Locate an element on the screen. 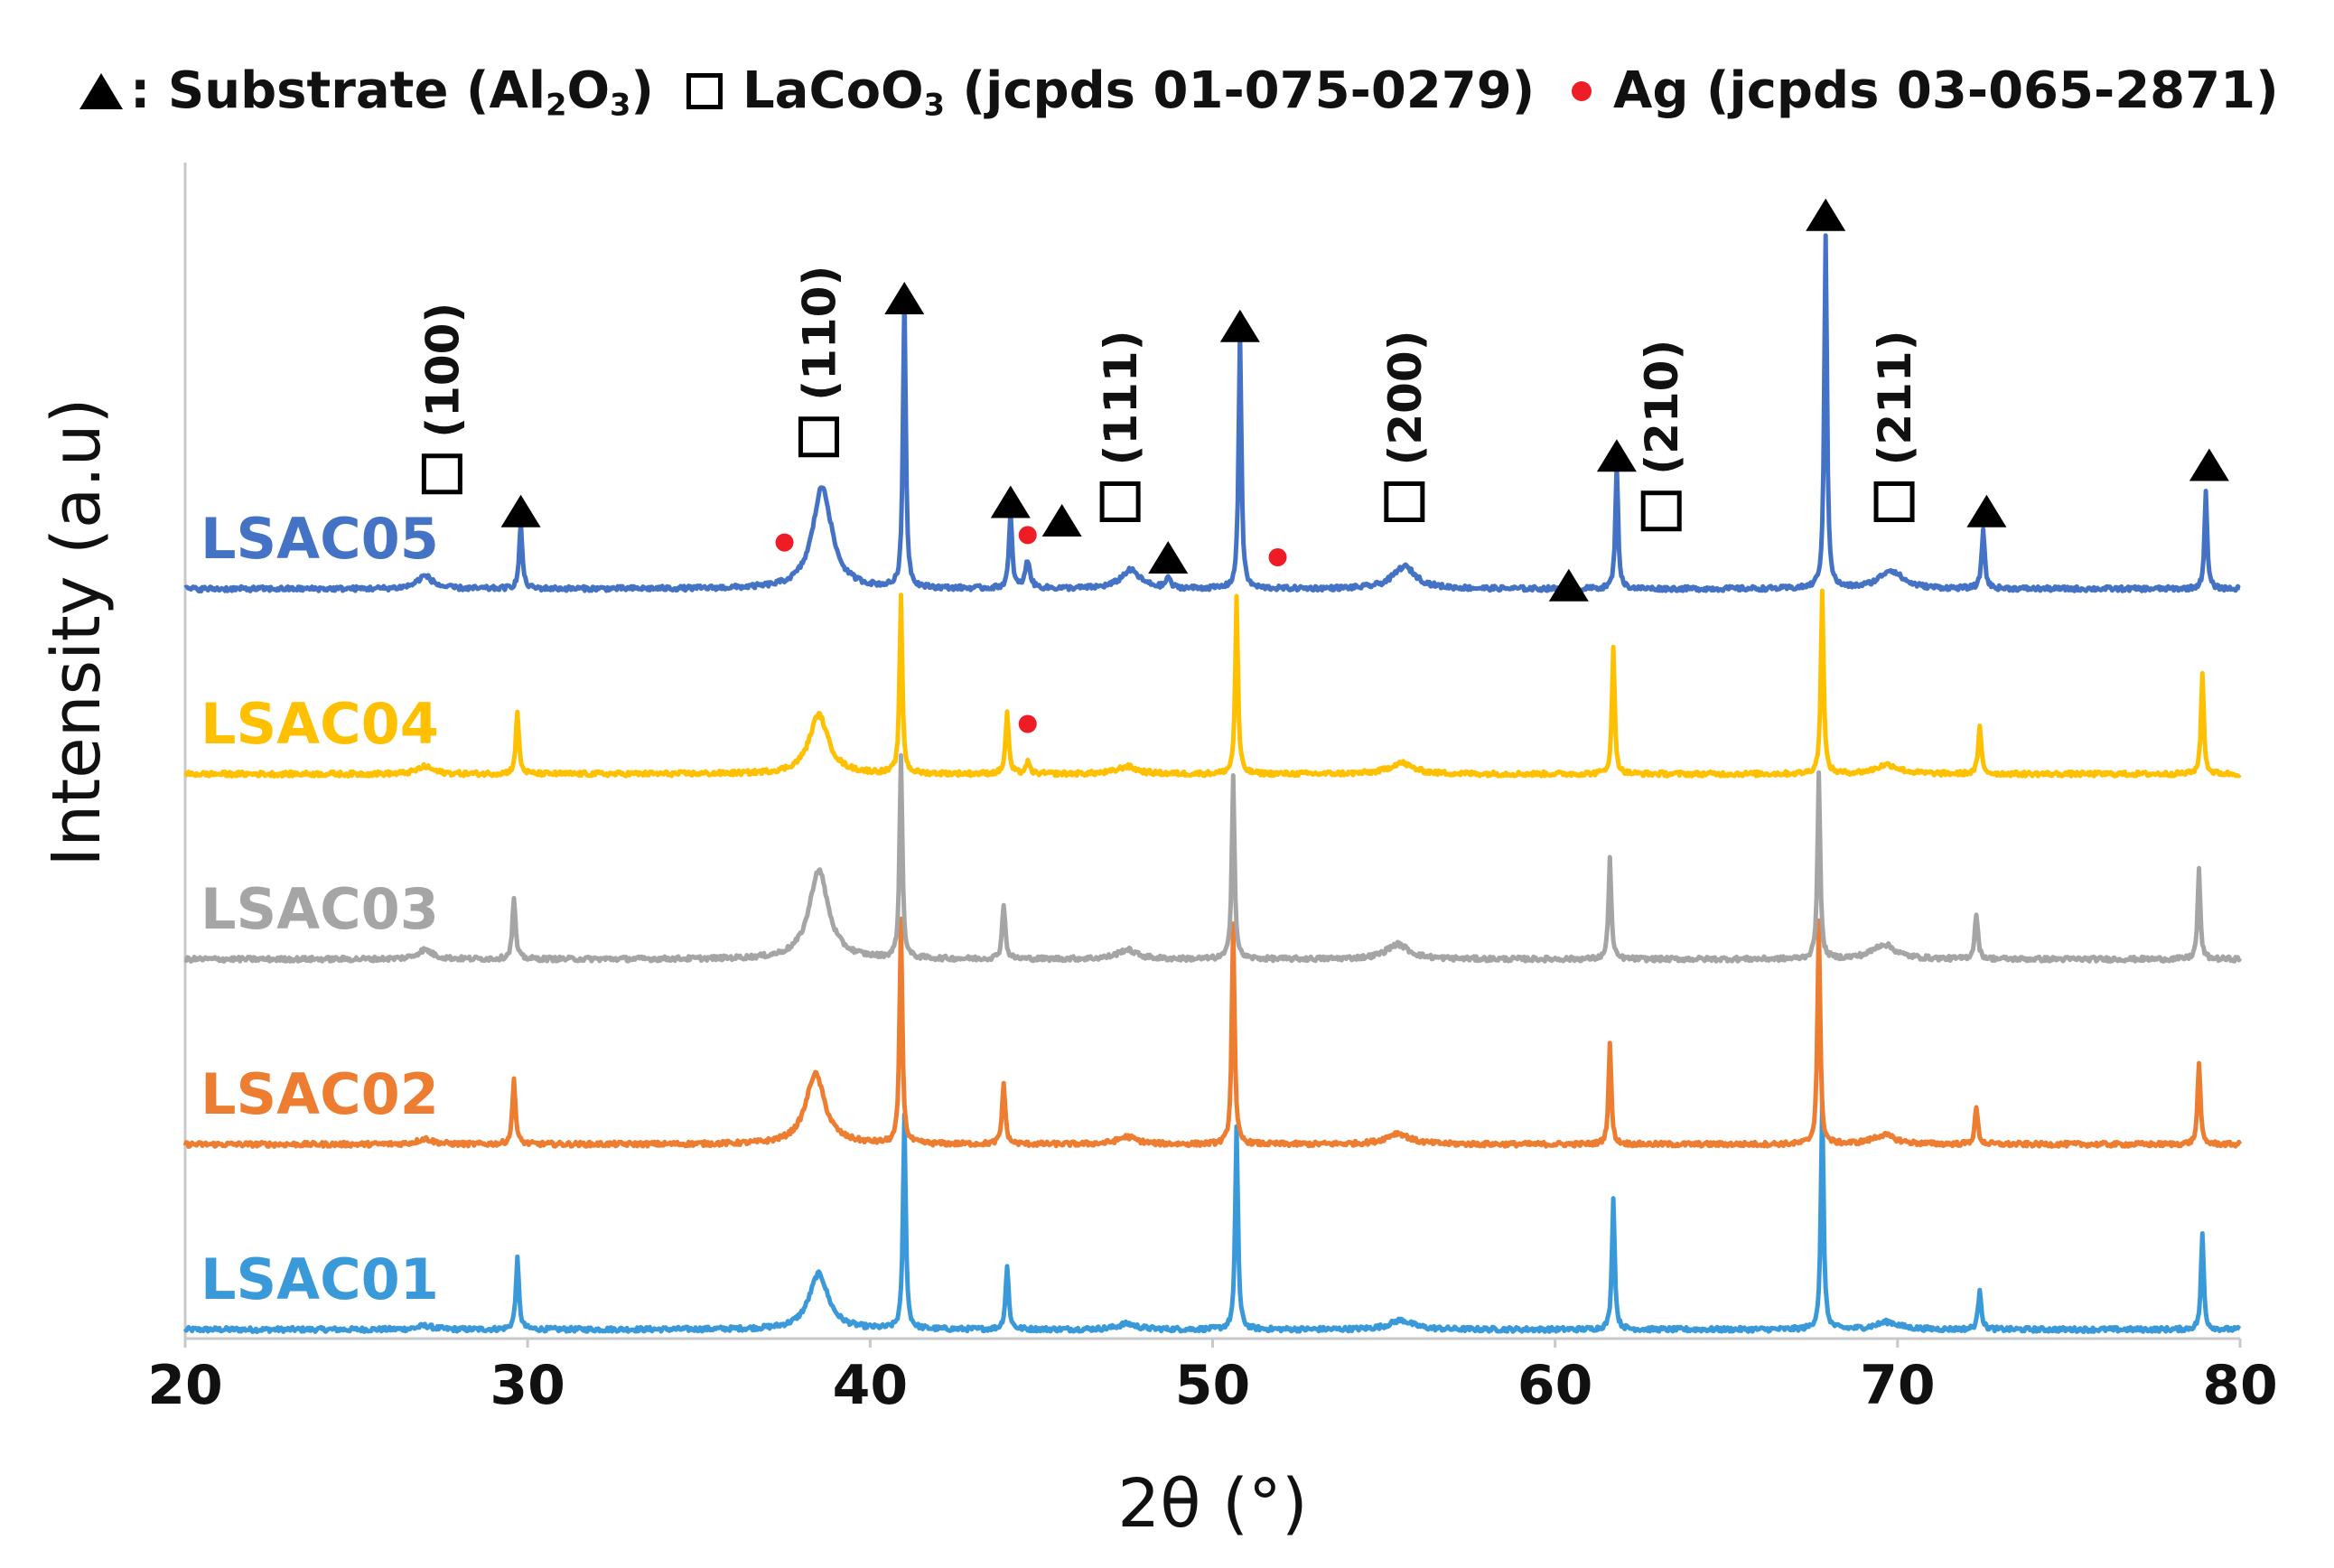 Image resolution: width=2334 pixels, height=1568 pixels. series-line-lsac03 is located at coordinates (1213, 858).